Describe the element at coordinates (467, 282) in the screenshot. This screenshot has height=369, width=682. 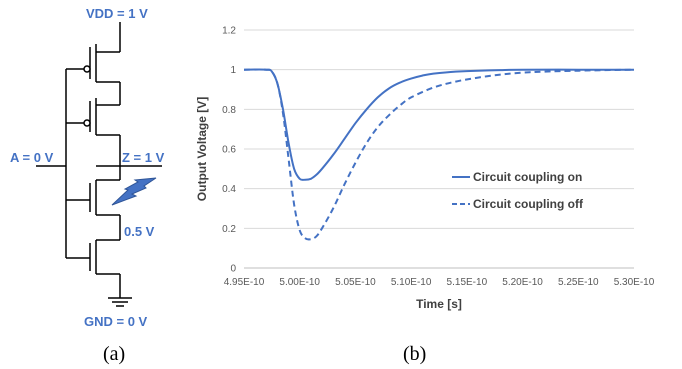
I see `x-tick-label: 5.15E-10` at that location.